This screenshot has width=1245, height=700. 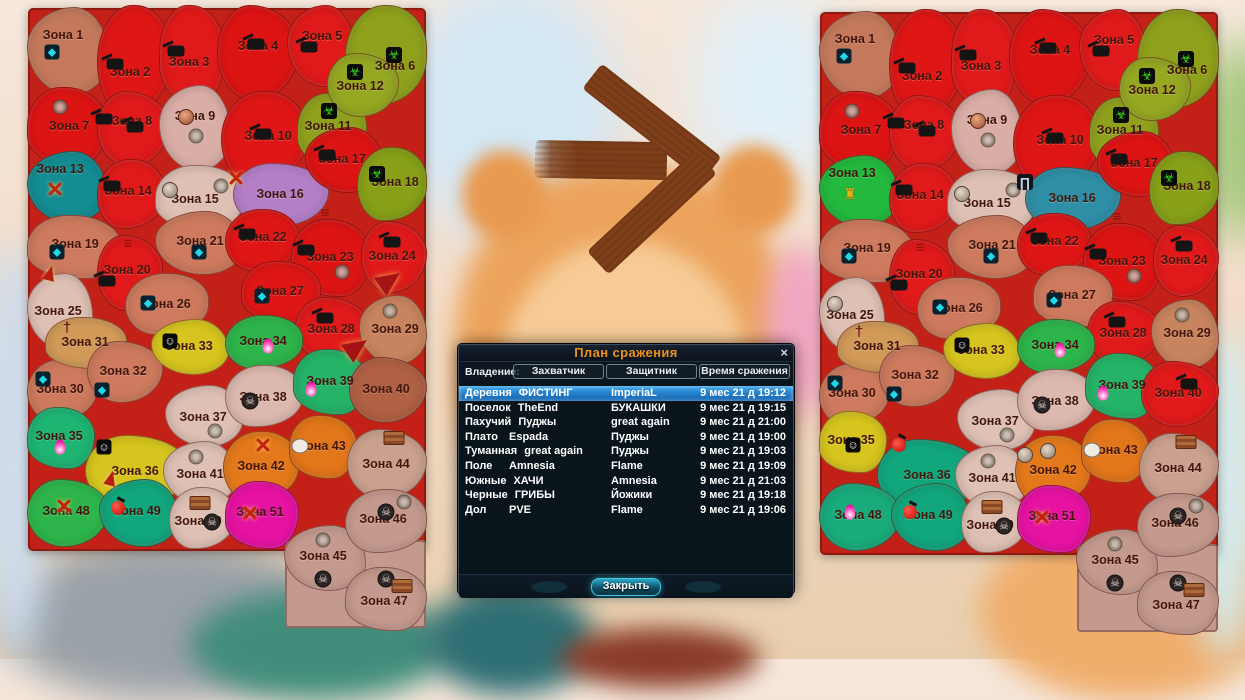 I want to click on battle-defender: БУКАШКИ, so click(x=638, y=407).